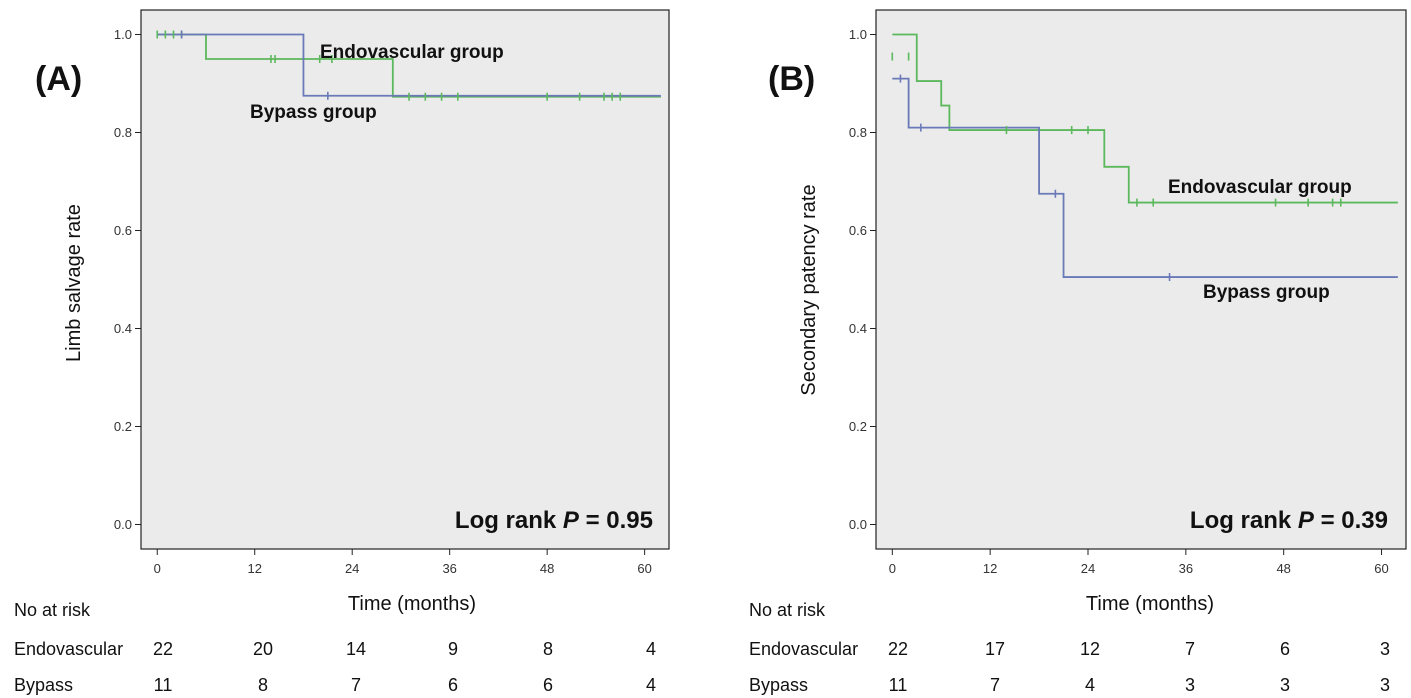 Image resolution: width=1411 pixels, height=698 pixels. Describe the element at coordinates (74, 283) in the screenshot. I see `y-axis-label-a: Limb salvage rate` at that location.